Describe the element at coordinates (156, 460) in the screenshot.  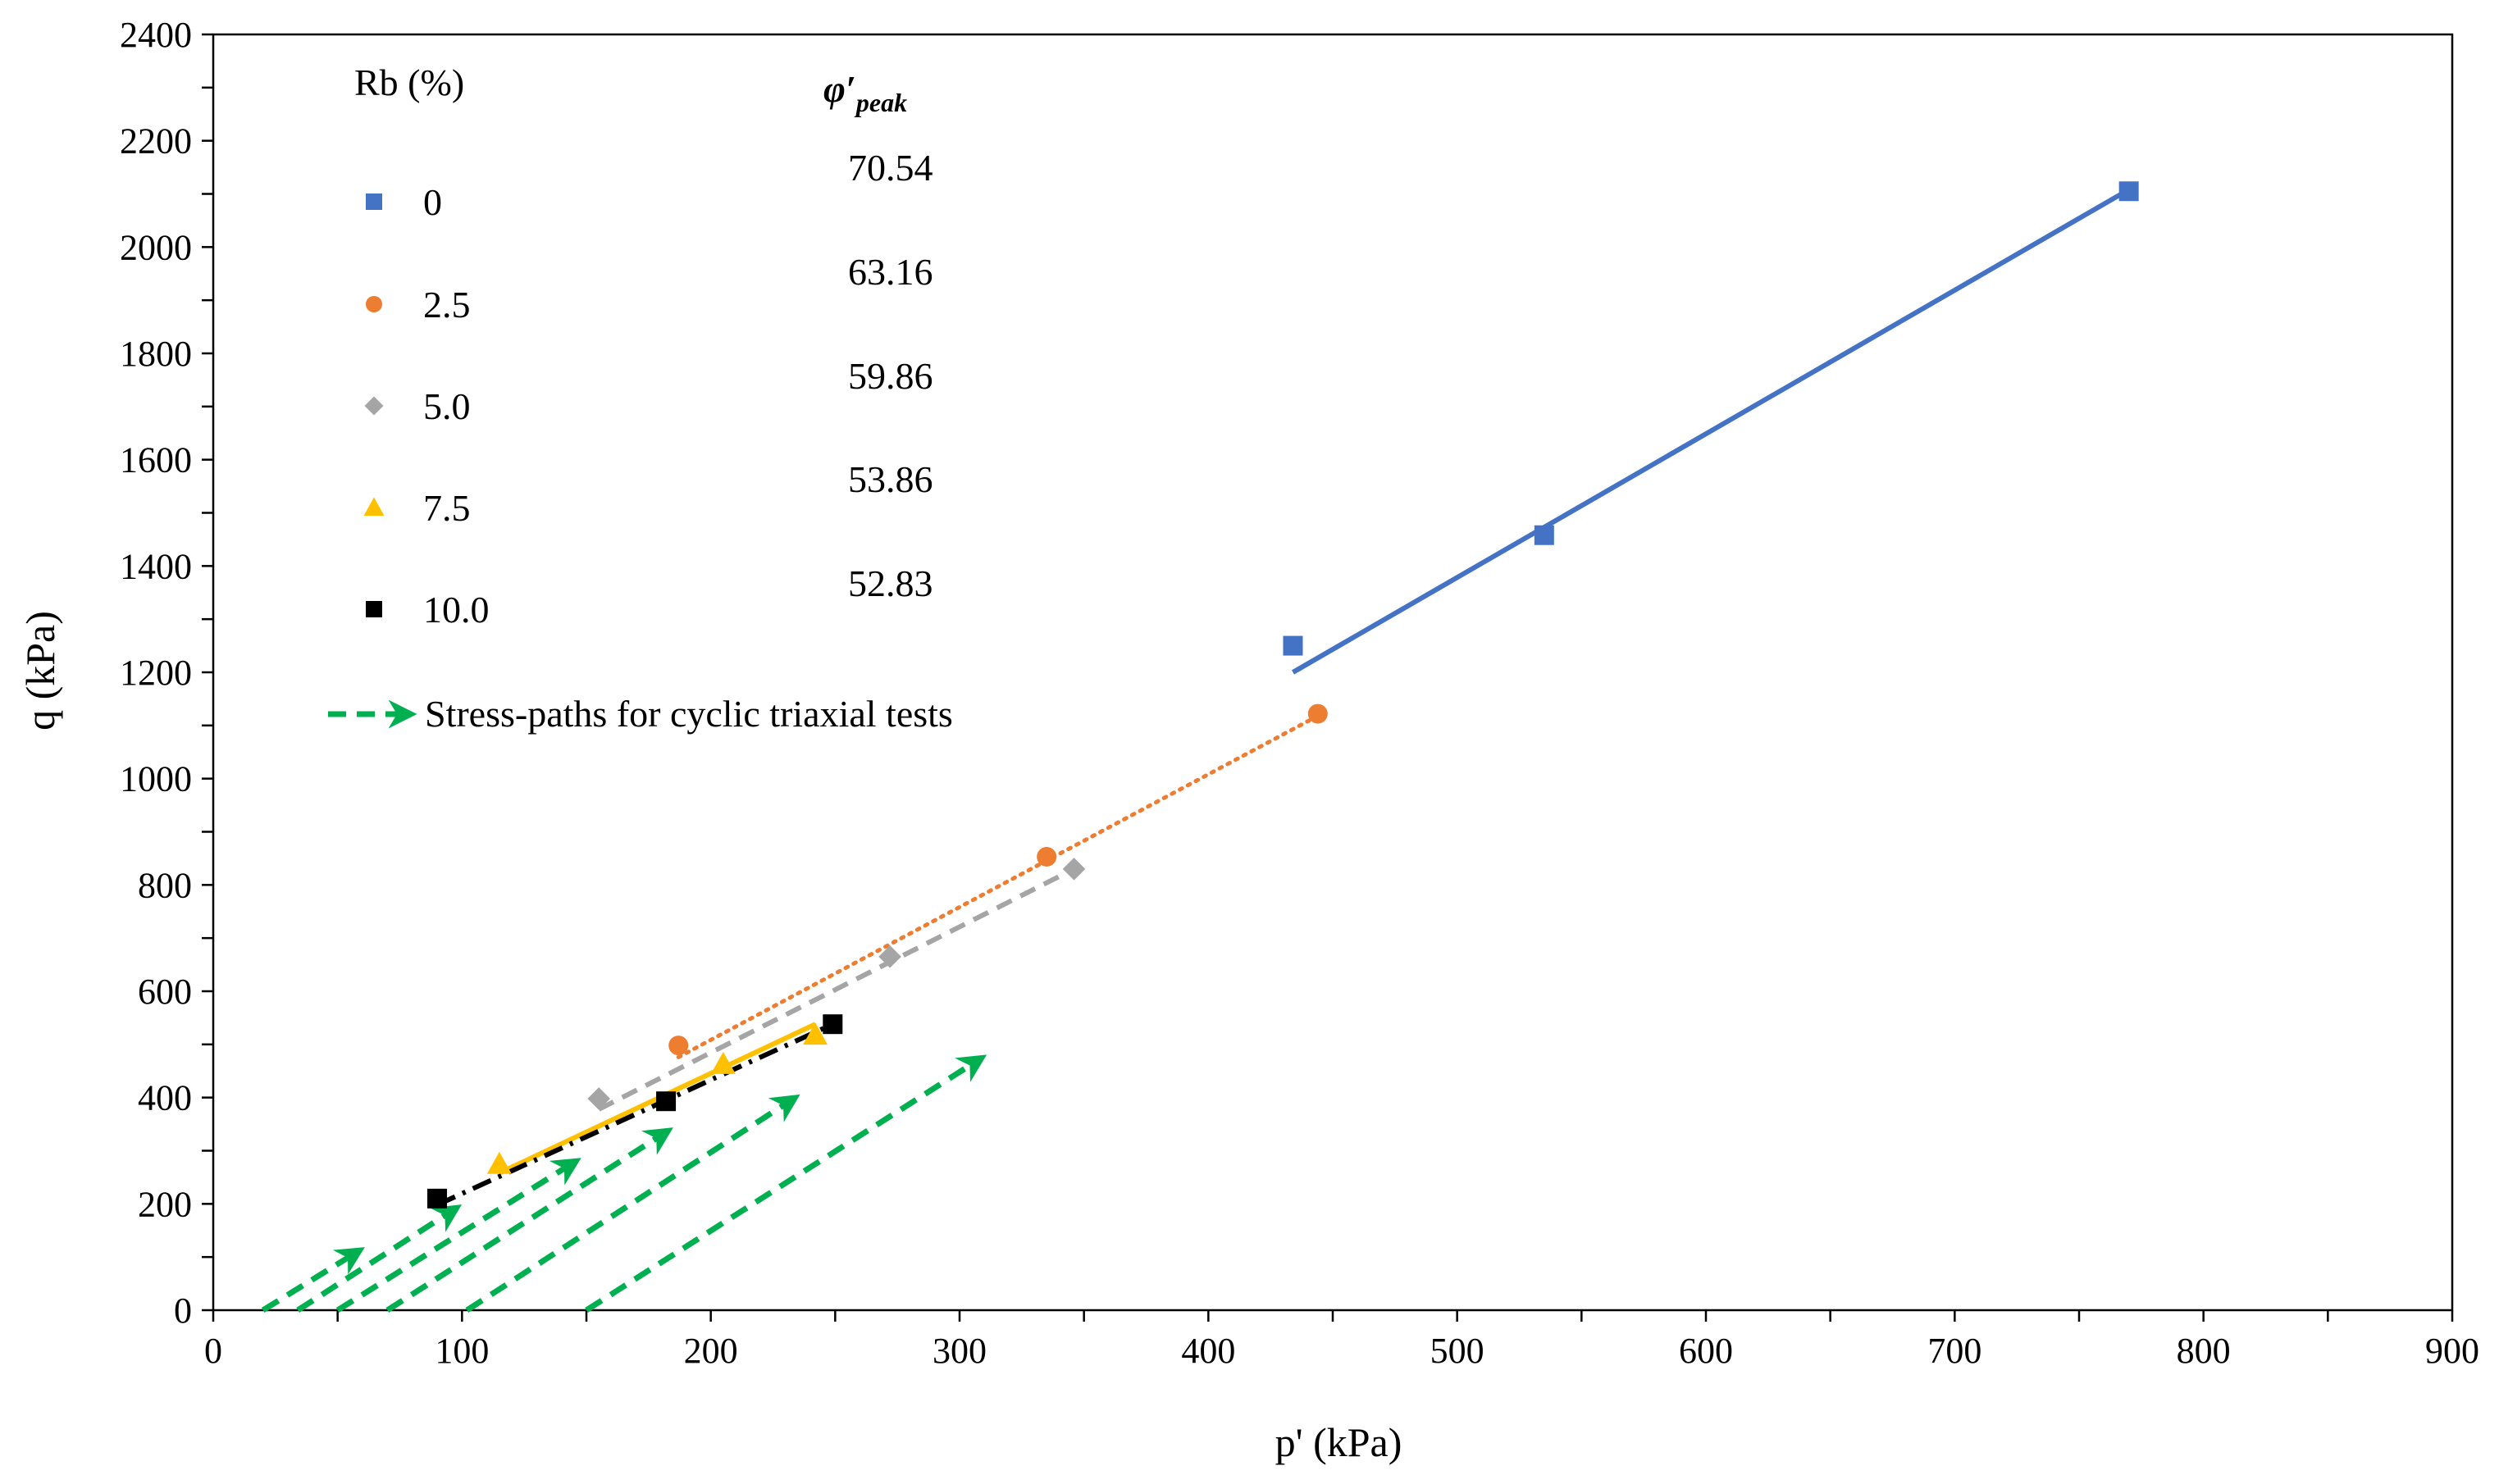
I see `y-tick-label: 1600` at that location.